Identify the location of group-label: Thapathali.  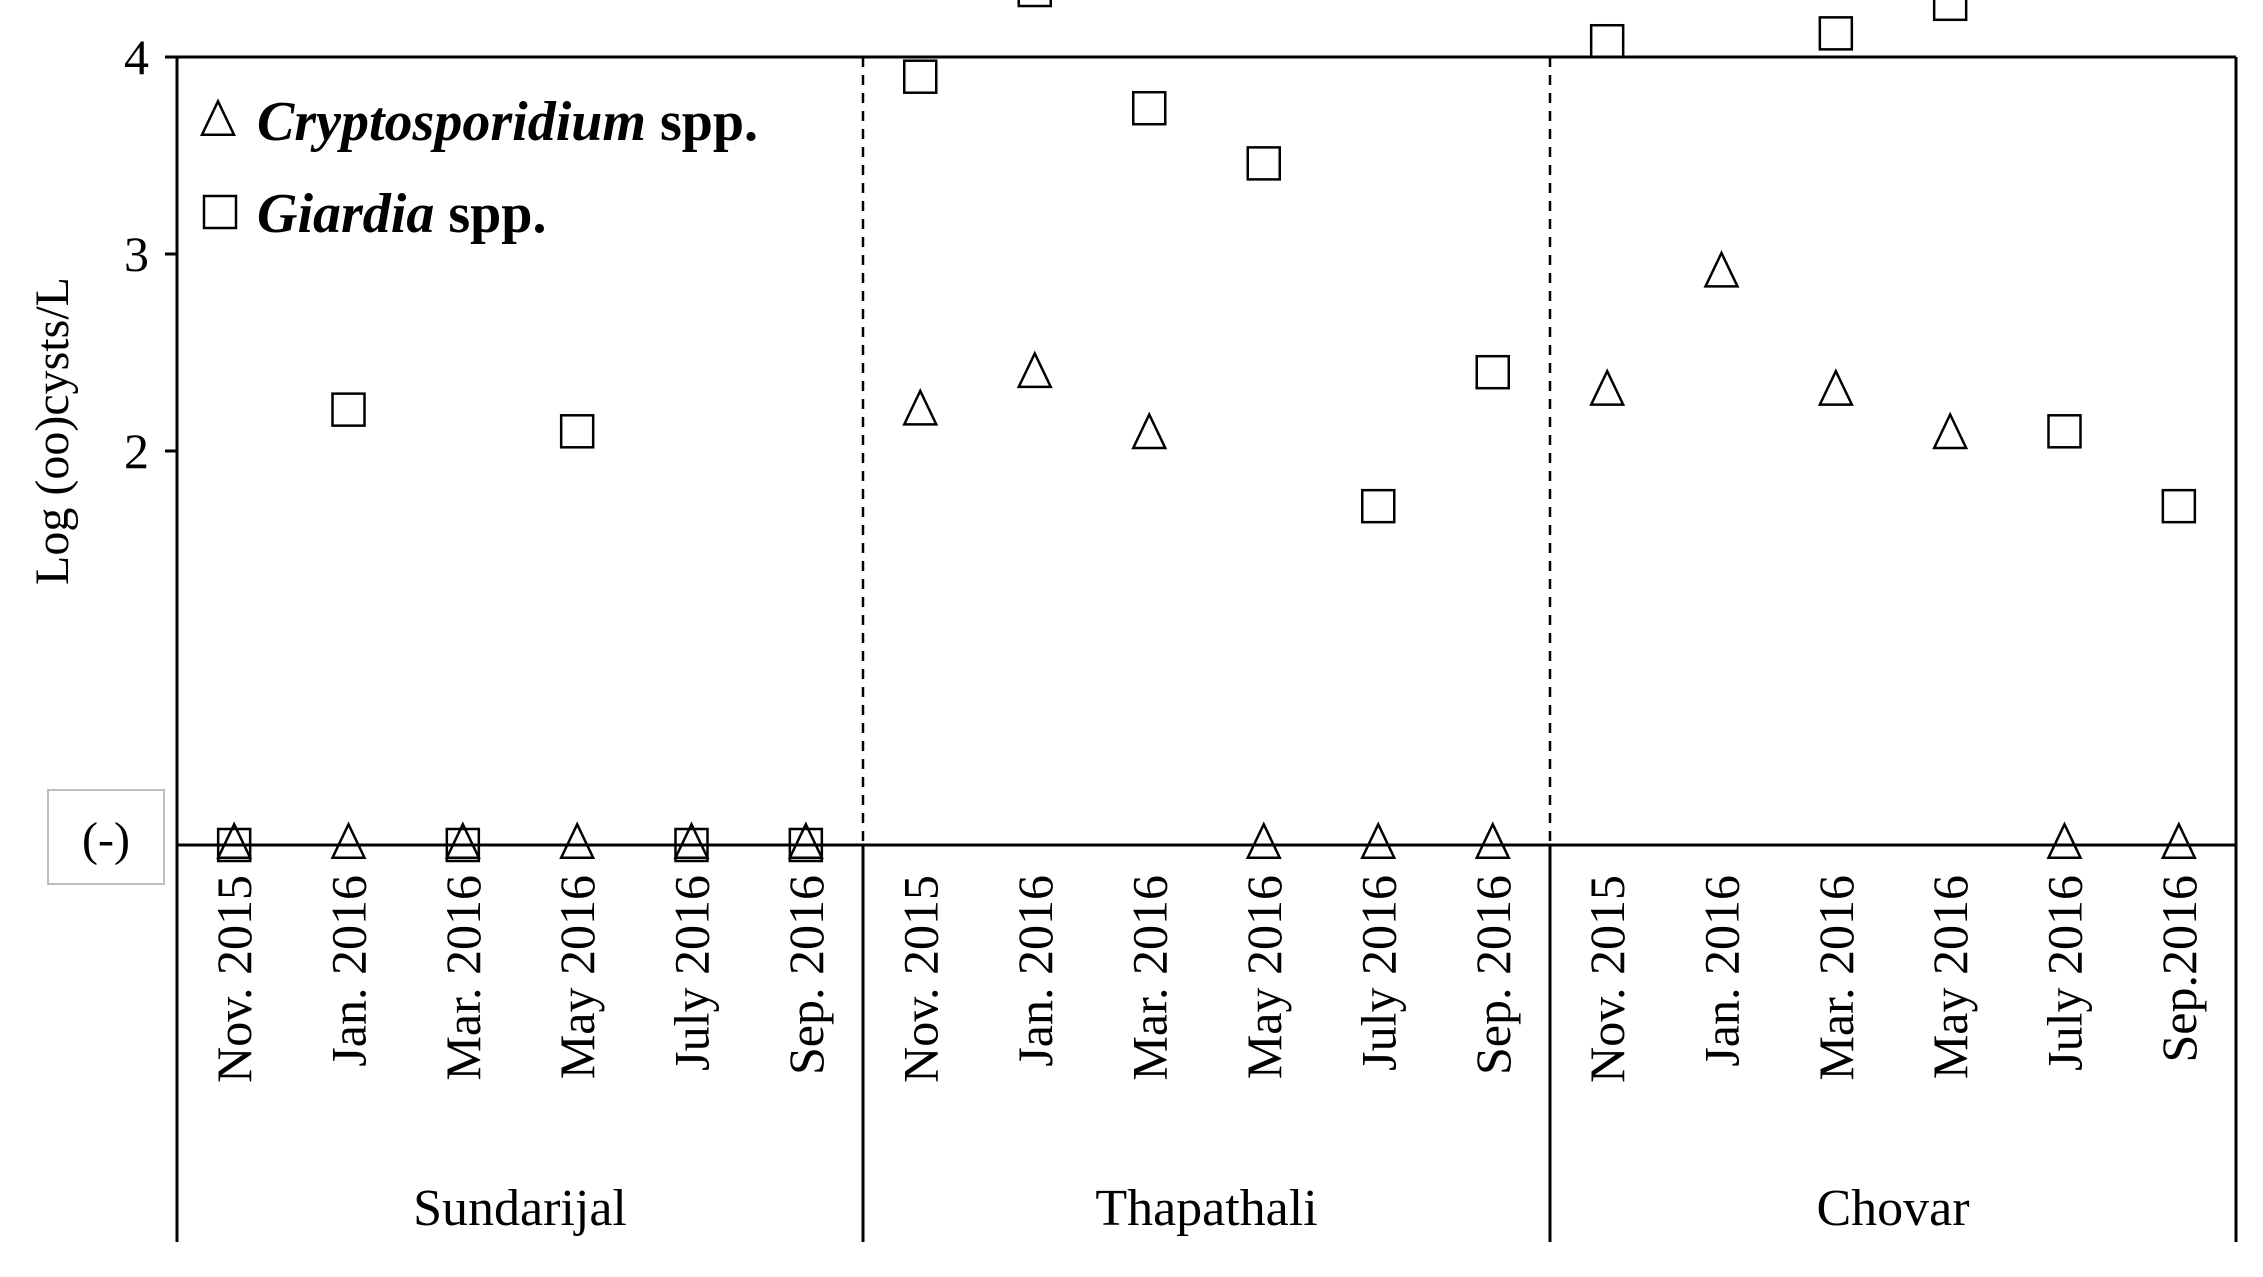
(1206, 1208).